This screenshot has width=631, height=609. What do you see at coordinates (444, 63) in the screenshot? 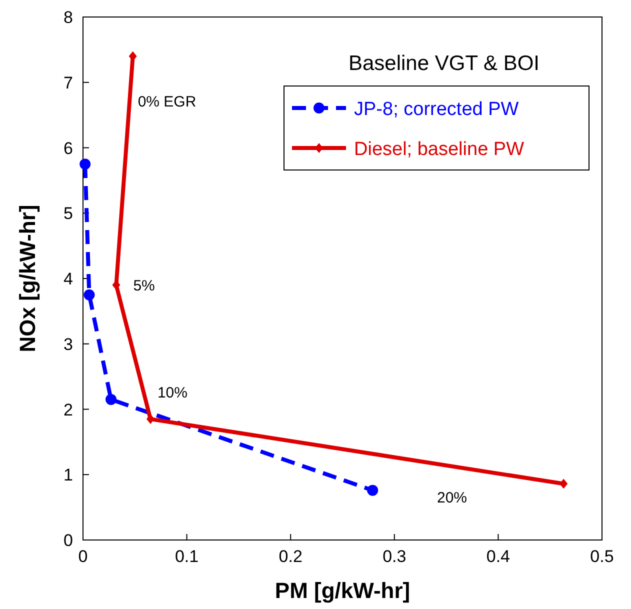
I see `legend-title: Baseline VGT & BOI` at bounding box center [444, 63].